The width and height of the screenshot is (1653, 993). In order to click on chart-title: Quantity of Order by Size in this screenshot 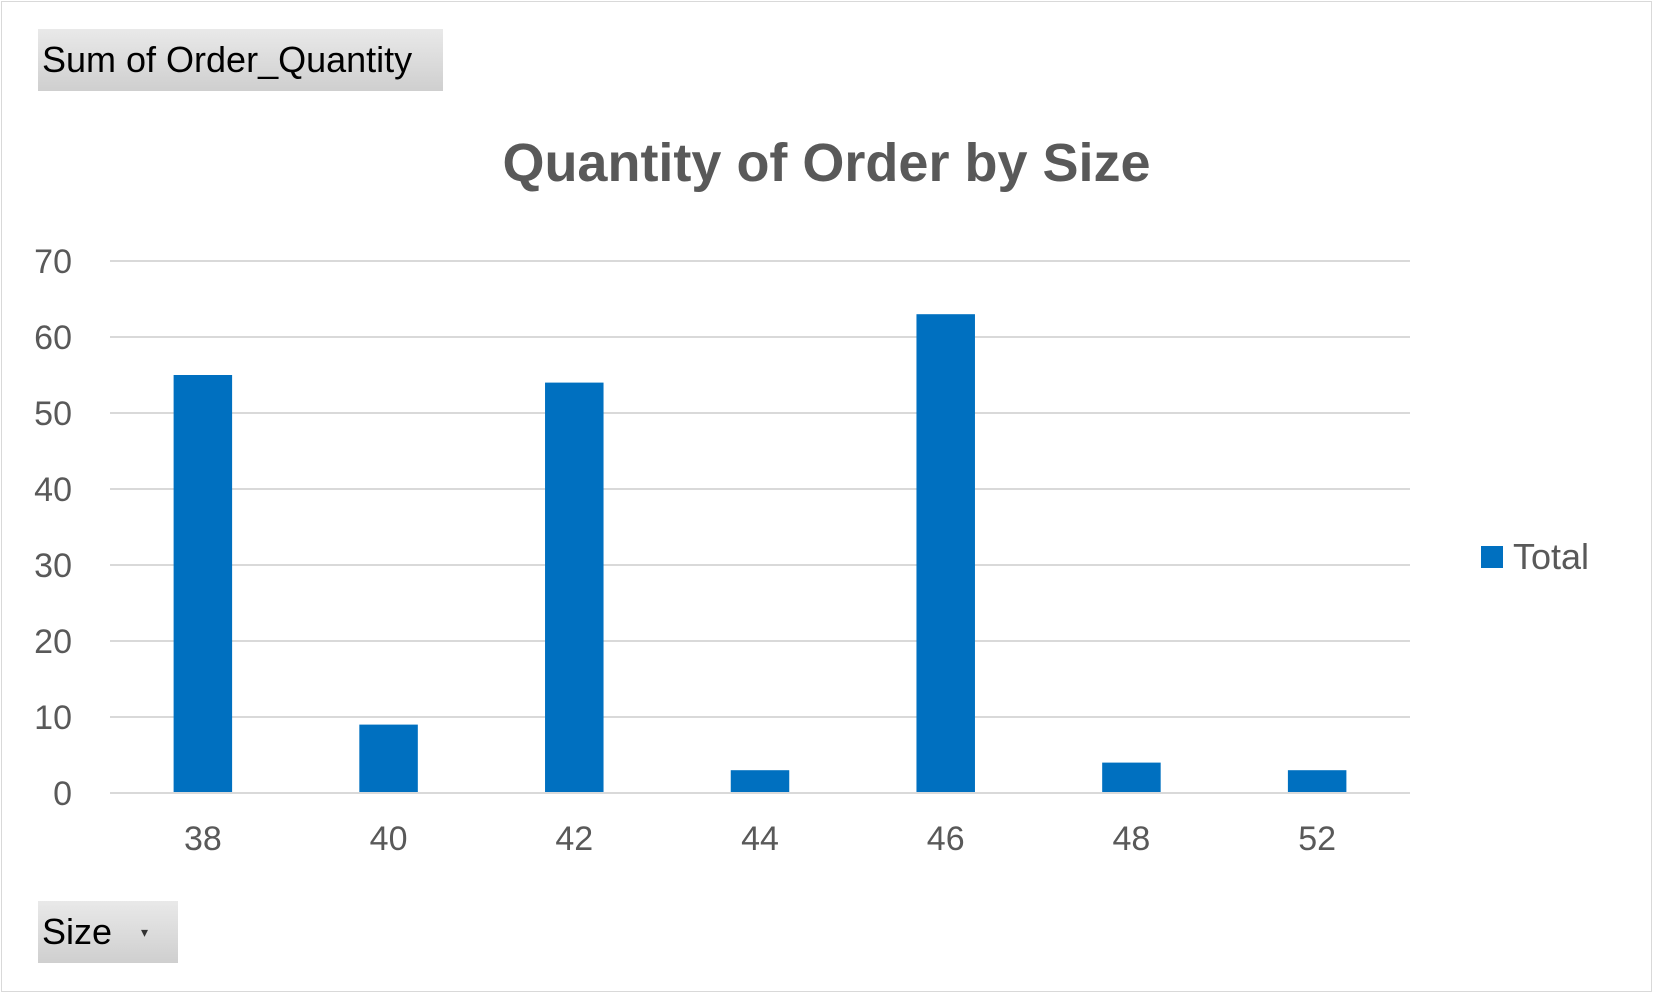, I will do `click(826, 163)`.